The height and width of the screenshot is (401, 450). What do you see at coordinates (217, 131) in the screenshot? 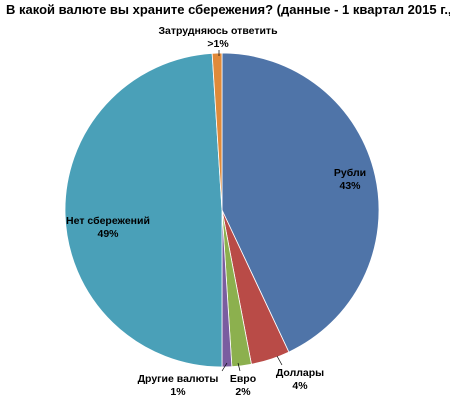
I see `pie-slice` at bounding box center [217, 131].